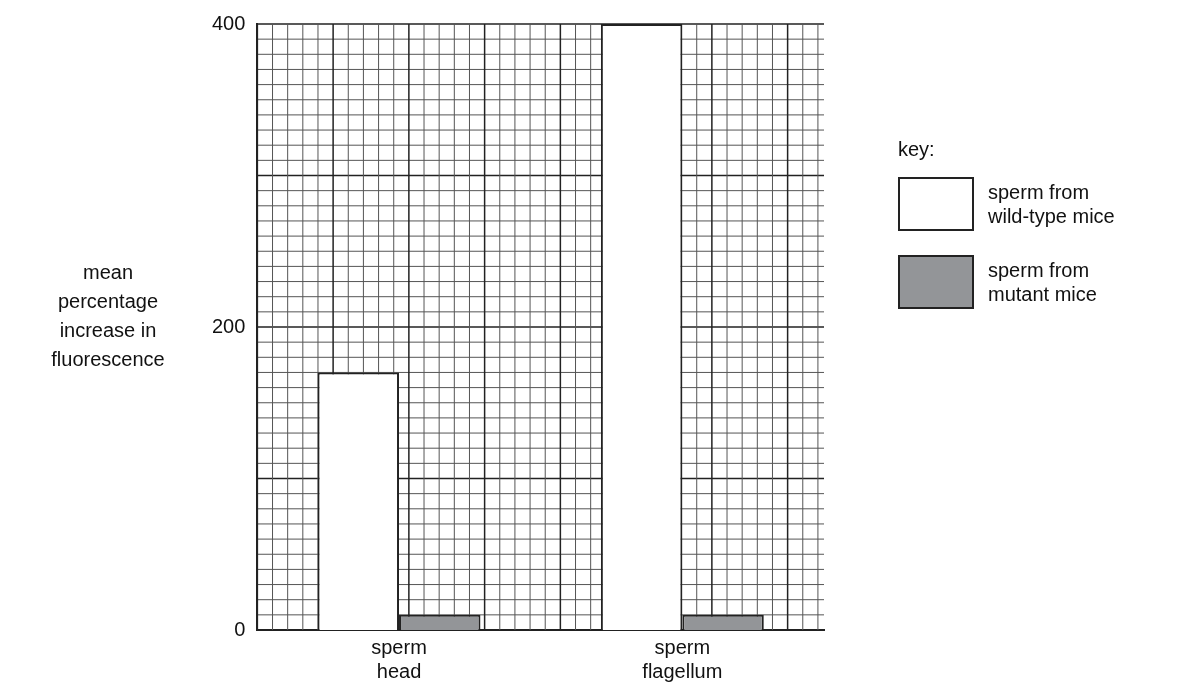  I want to click on y-axis-title: mean percentage increase in fluorescence, so click(108, 316).